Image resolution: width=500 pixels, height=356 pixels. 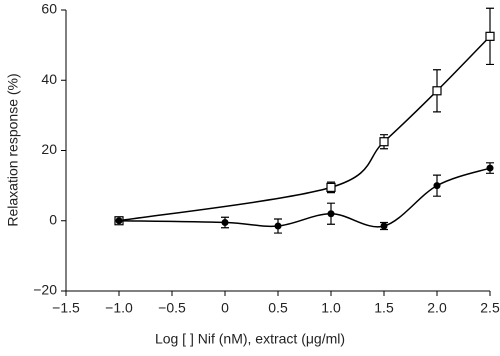 I want to click on x-tick-label: −1.0, so click(x=119, y=308).